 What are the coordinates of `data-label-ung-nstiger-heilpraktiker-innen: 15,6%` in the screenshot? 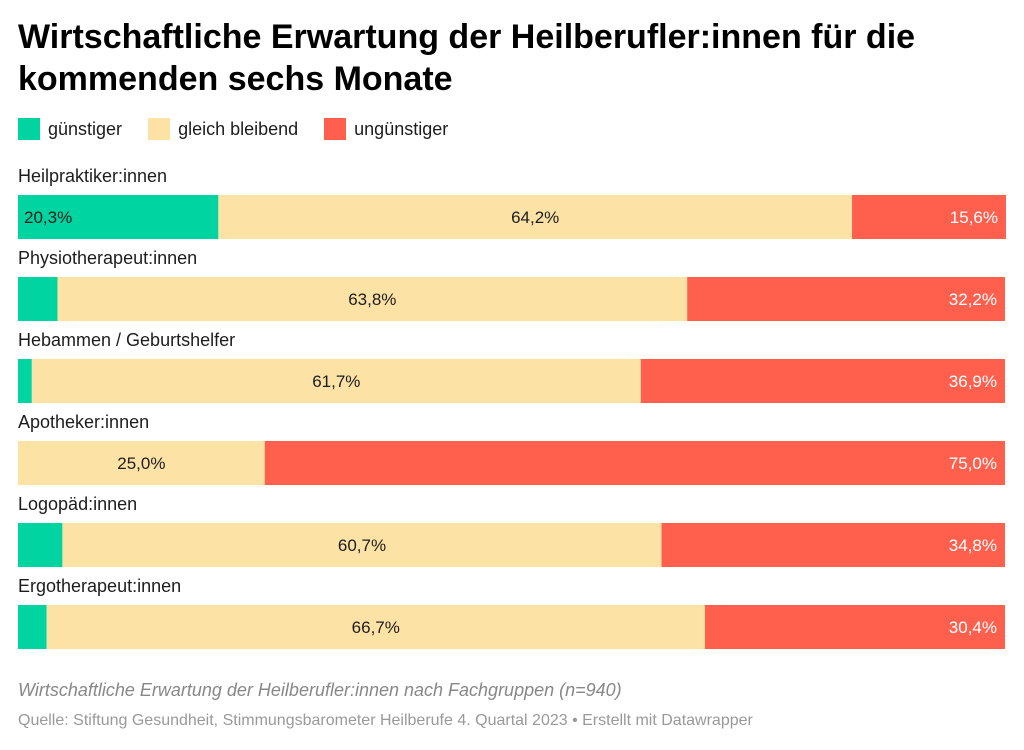 It's located at (974, 217).